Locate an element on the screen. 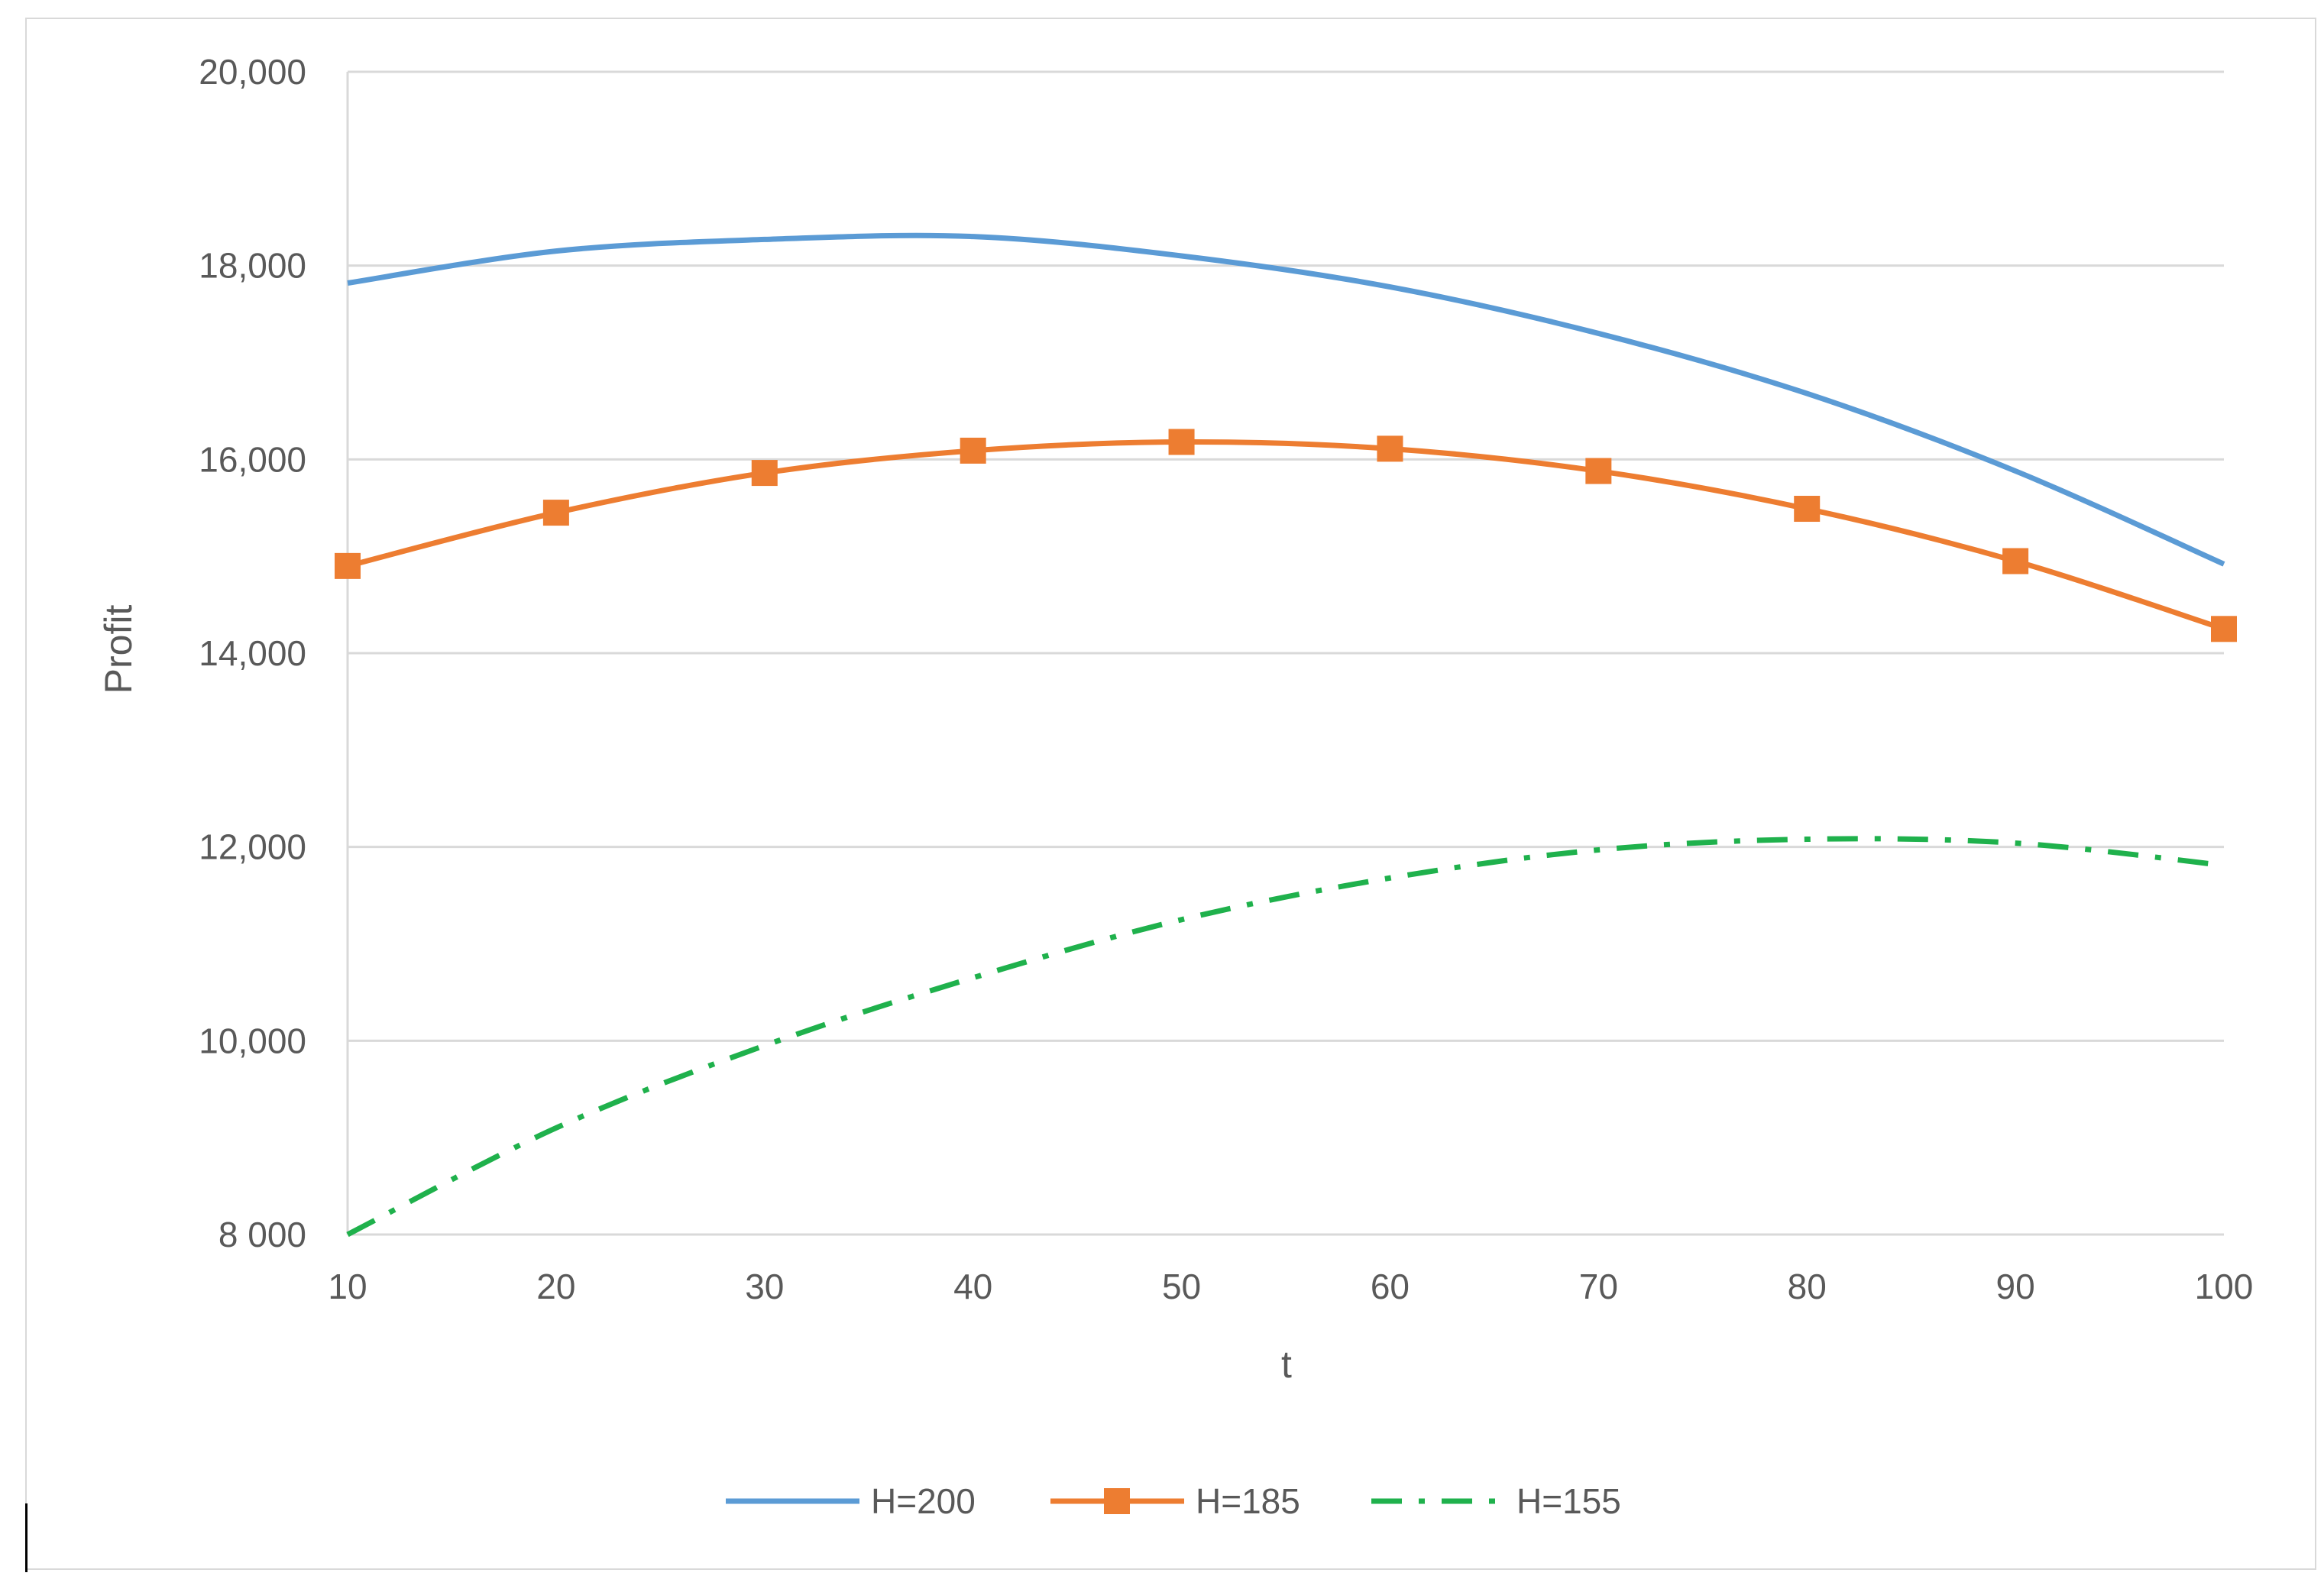  data-point-H=185-40 is located at coordinates (973, 450).